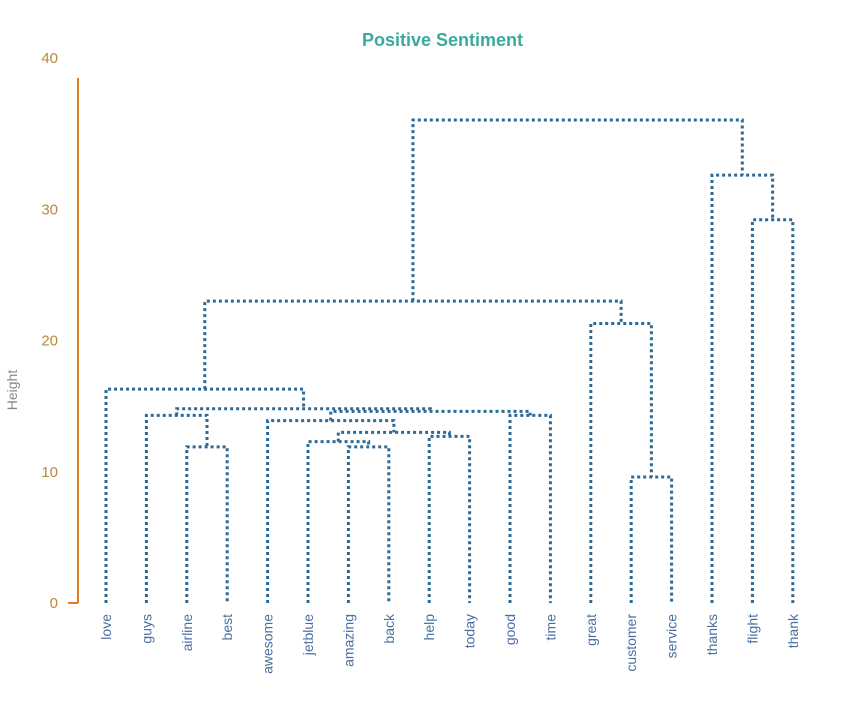 Image resolution: width=851 pixels, height=720 pixels. I want to click on leaf-label: customer, so click(631, 643).